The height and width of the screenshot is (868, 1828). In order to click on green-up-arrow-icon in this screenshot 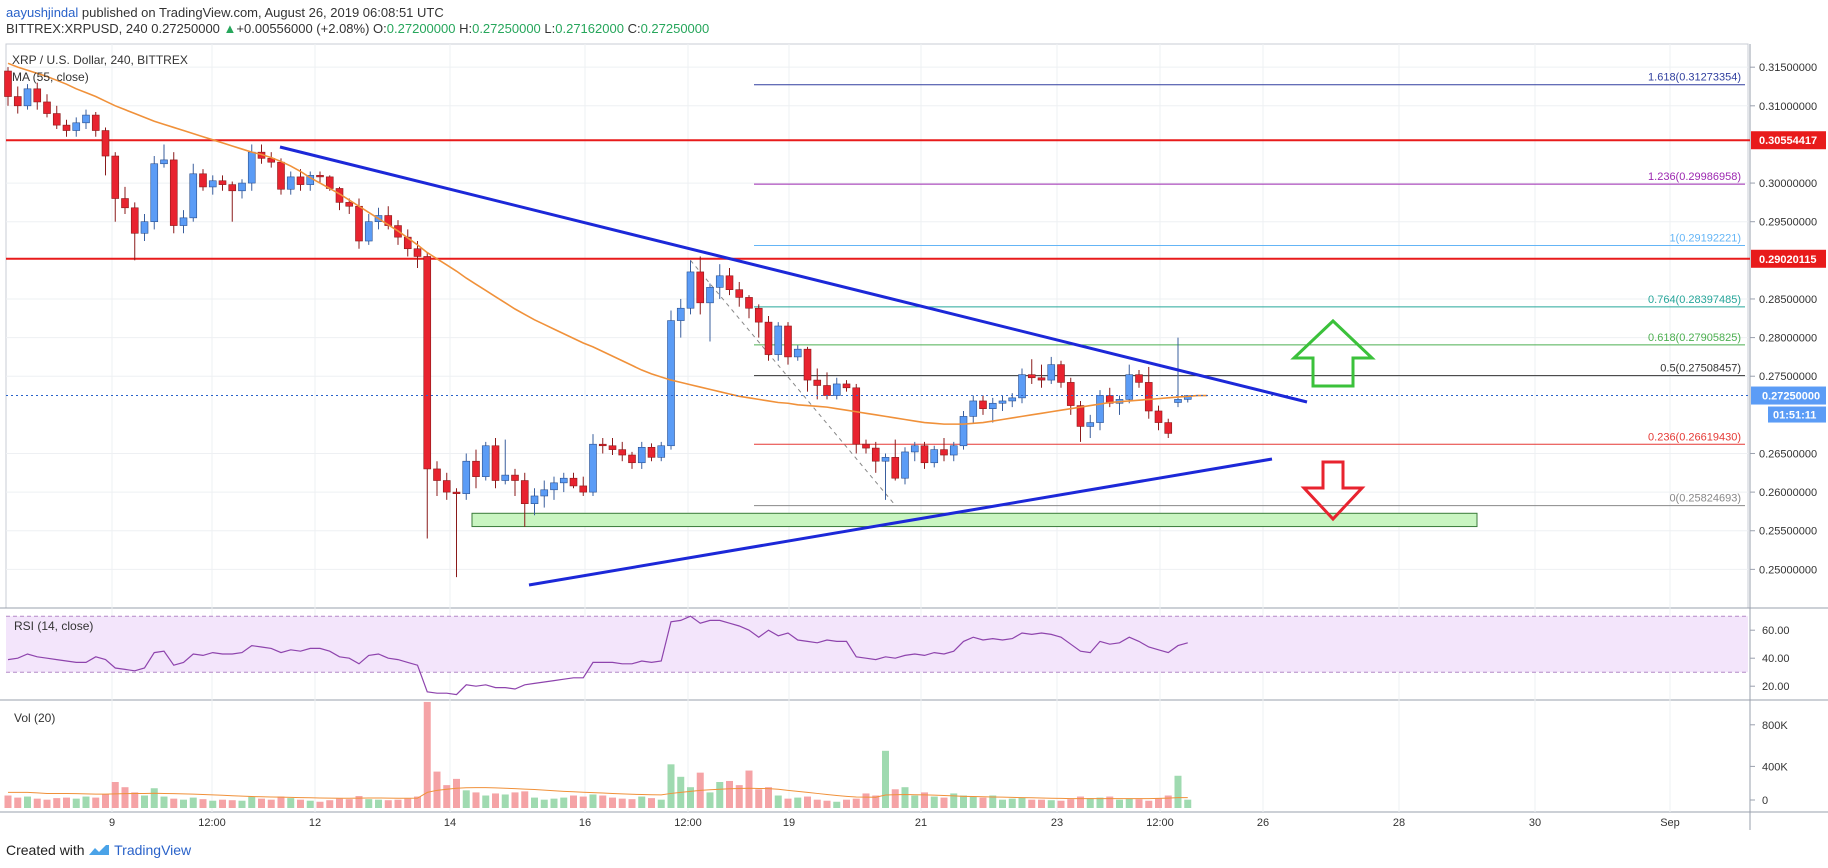, I will do `click(1333, 353)`.